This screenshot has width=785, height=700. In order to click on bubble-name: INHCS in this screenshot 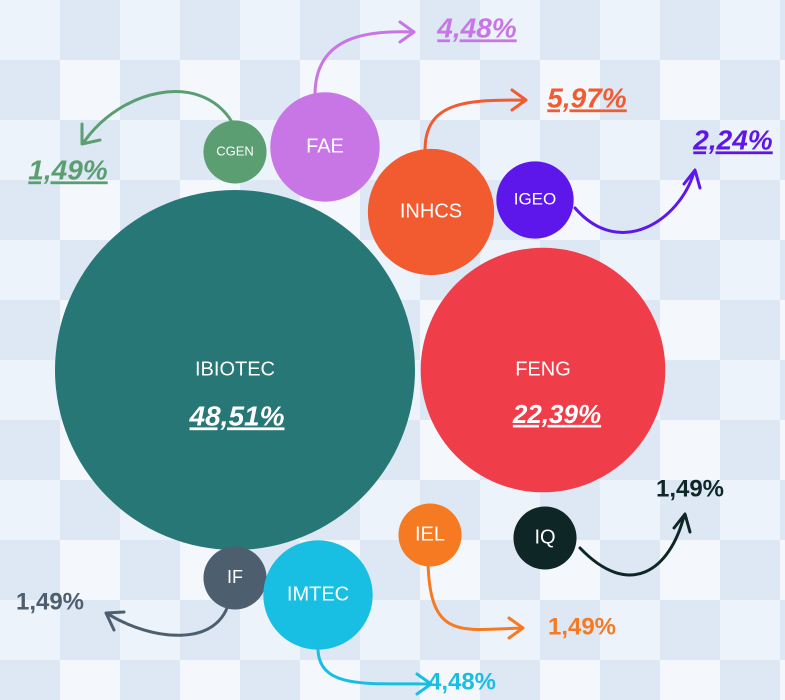, I will do `click(431, 211)`.